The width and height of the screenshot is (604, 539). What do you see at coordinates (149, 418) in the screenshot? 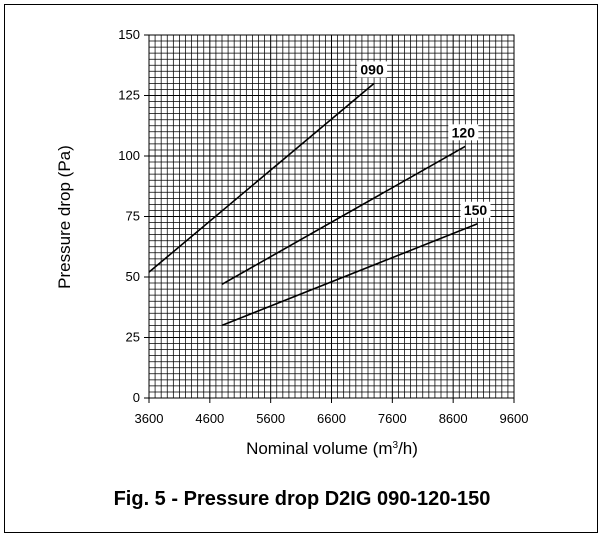
I see `x-tick-label: 3600` at bounding box center [149, 418].